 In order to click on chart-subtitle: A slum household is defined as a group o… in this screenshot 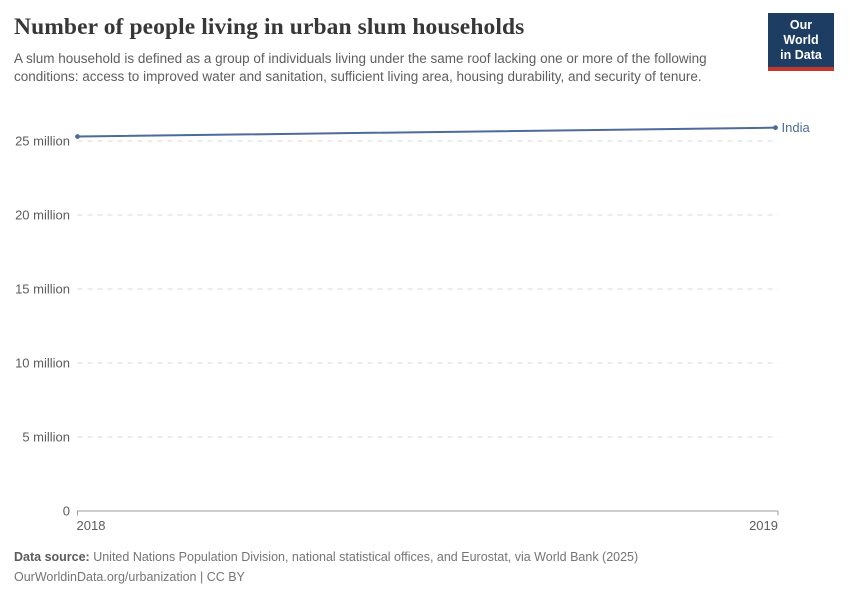, I will do `click(360, 68)`.